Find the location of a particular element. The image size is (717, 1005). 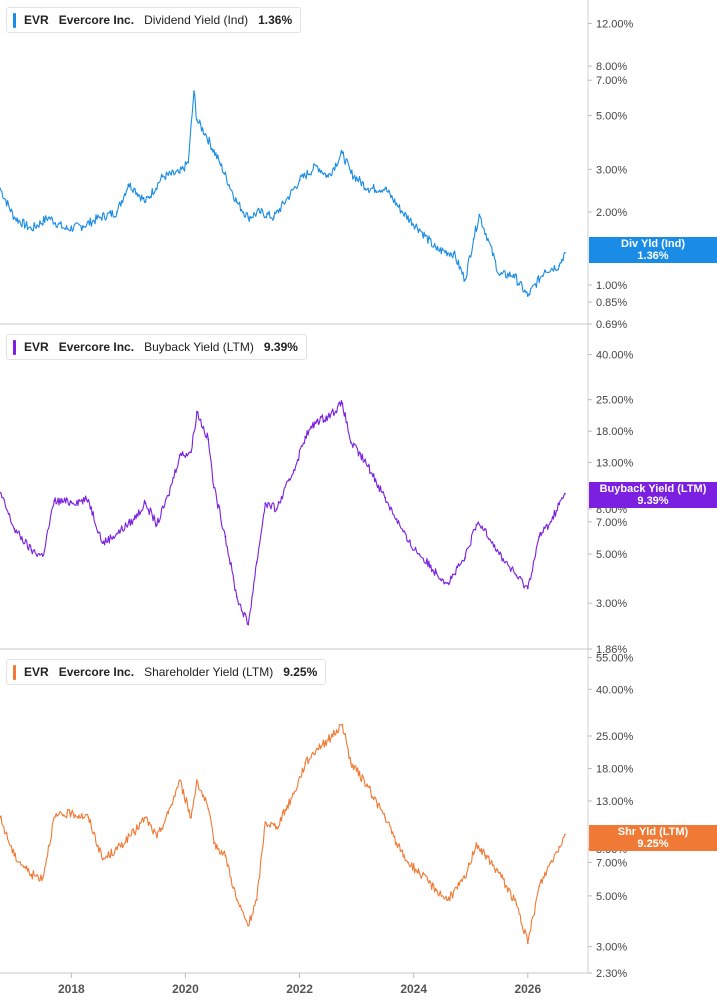

tag-series-value: 9.39% is located at coordinates (653, 501).